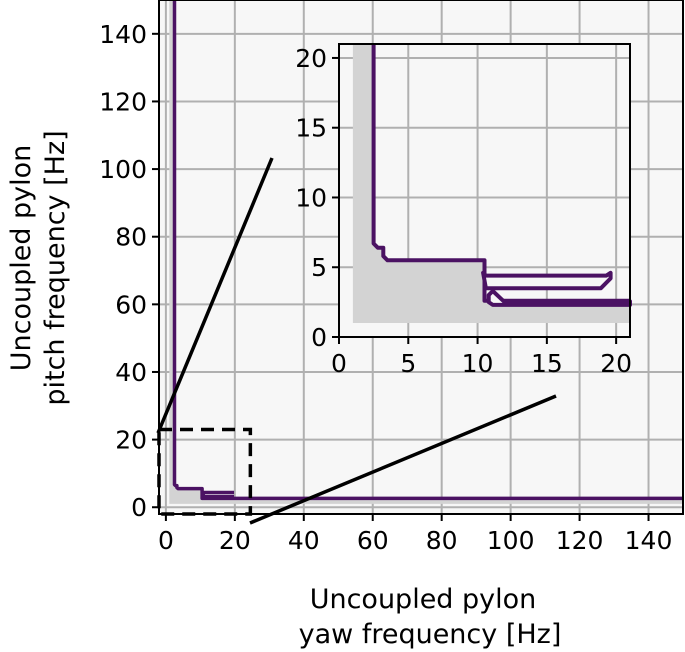 This screenshot has height=652, width=685. What do you see at coordinates (478, 363) in the screenshot?
I see `inset-x-tick-label-2: 10` at bounding box center [478, 363].